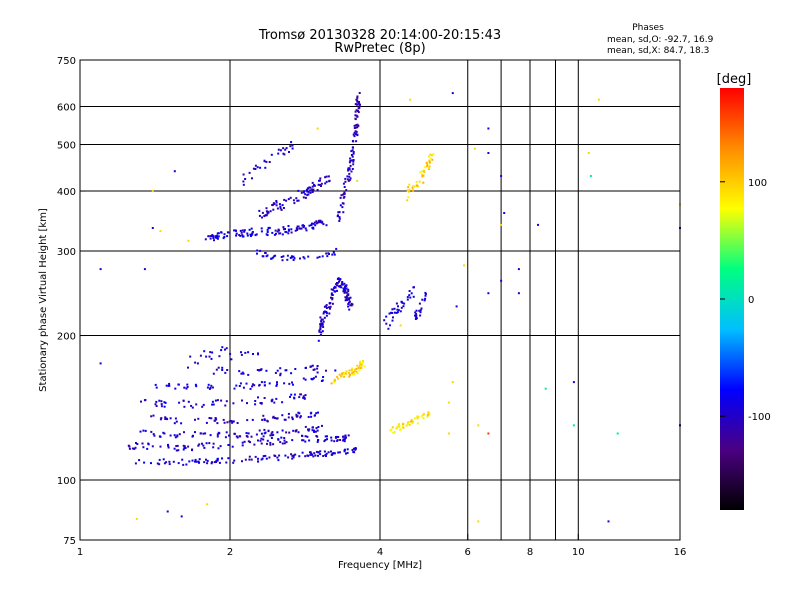  I want to click on x-tick-label: 6, so click(468, 552).